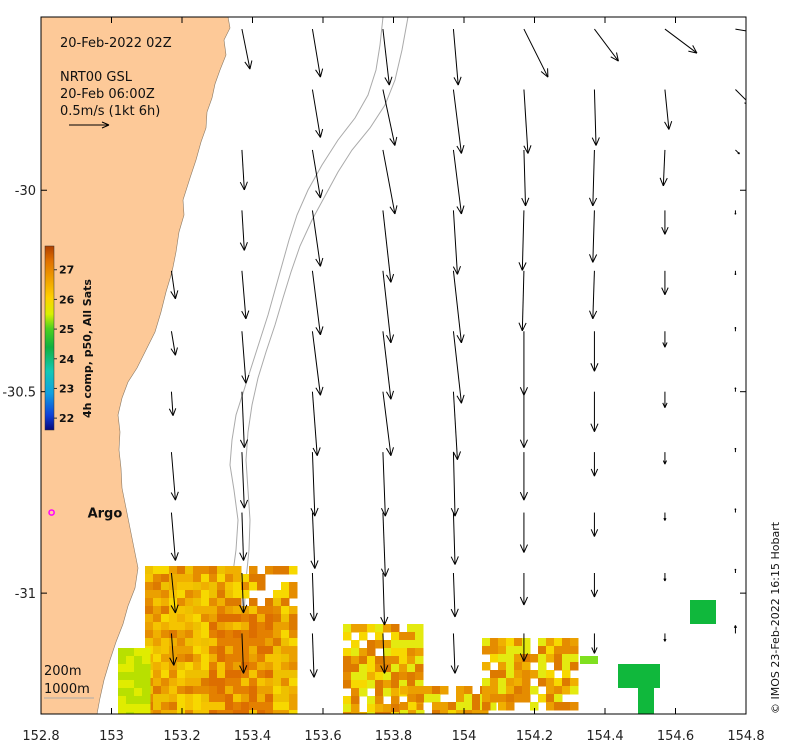  I want to click on x-tick-label: 153.8, so click(393, 736).